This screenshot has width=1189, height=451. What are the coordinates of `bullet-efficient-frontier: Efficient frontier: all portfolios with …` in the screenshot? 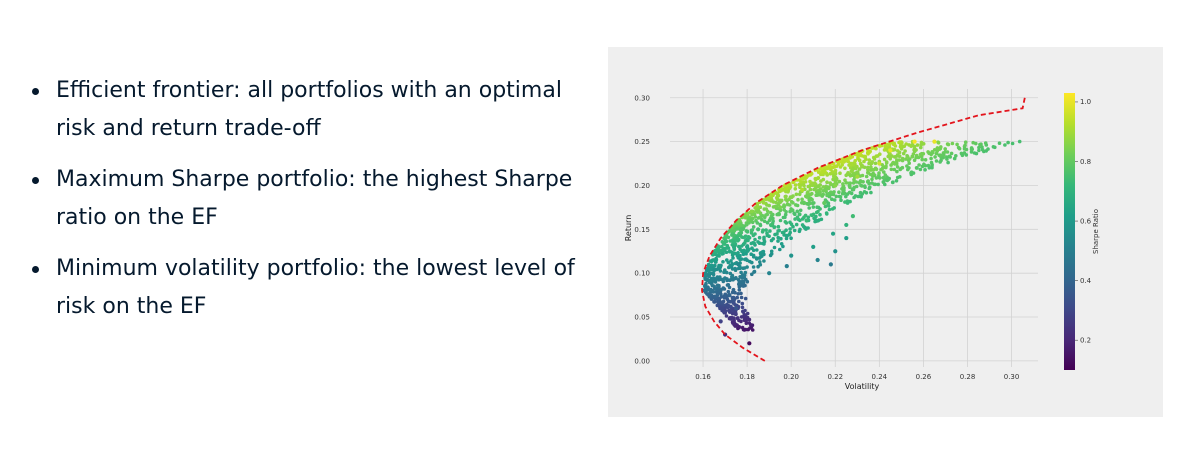 It's located at (310, 110).